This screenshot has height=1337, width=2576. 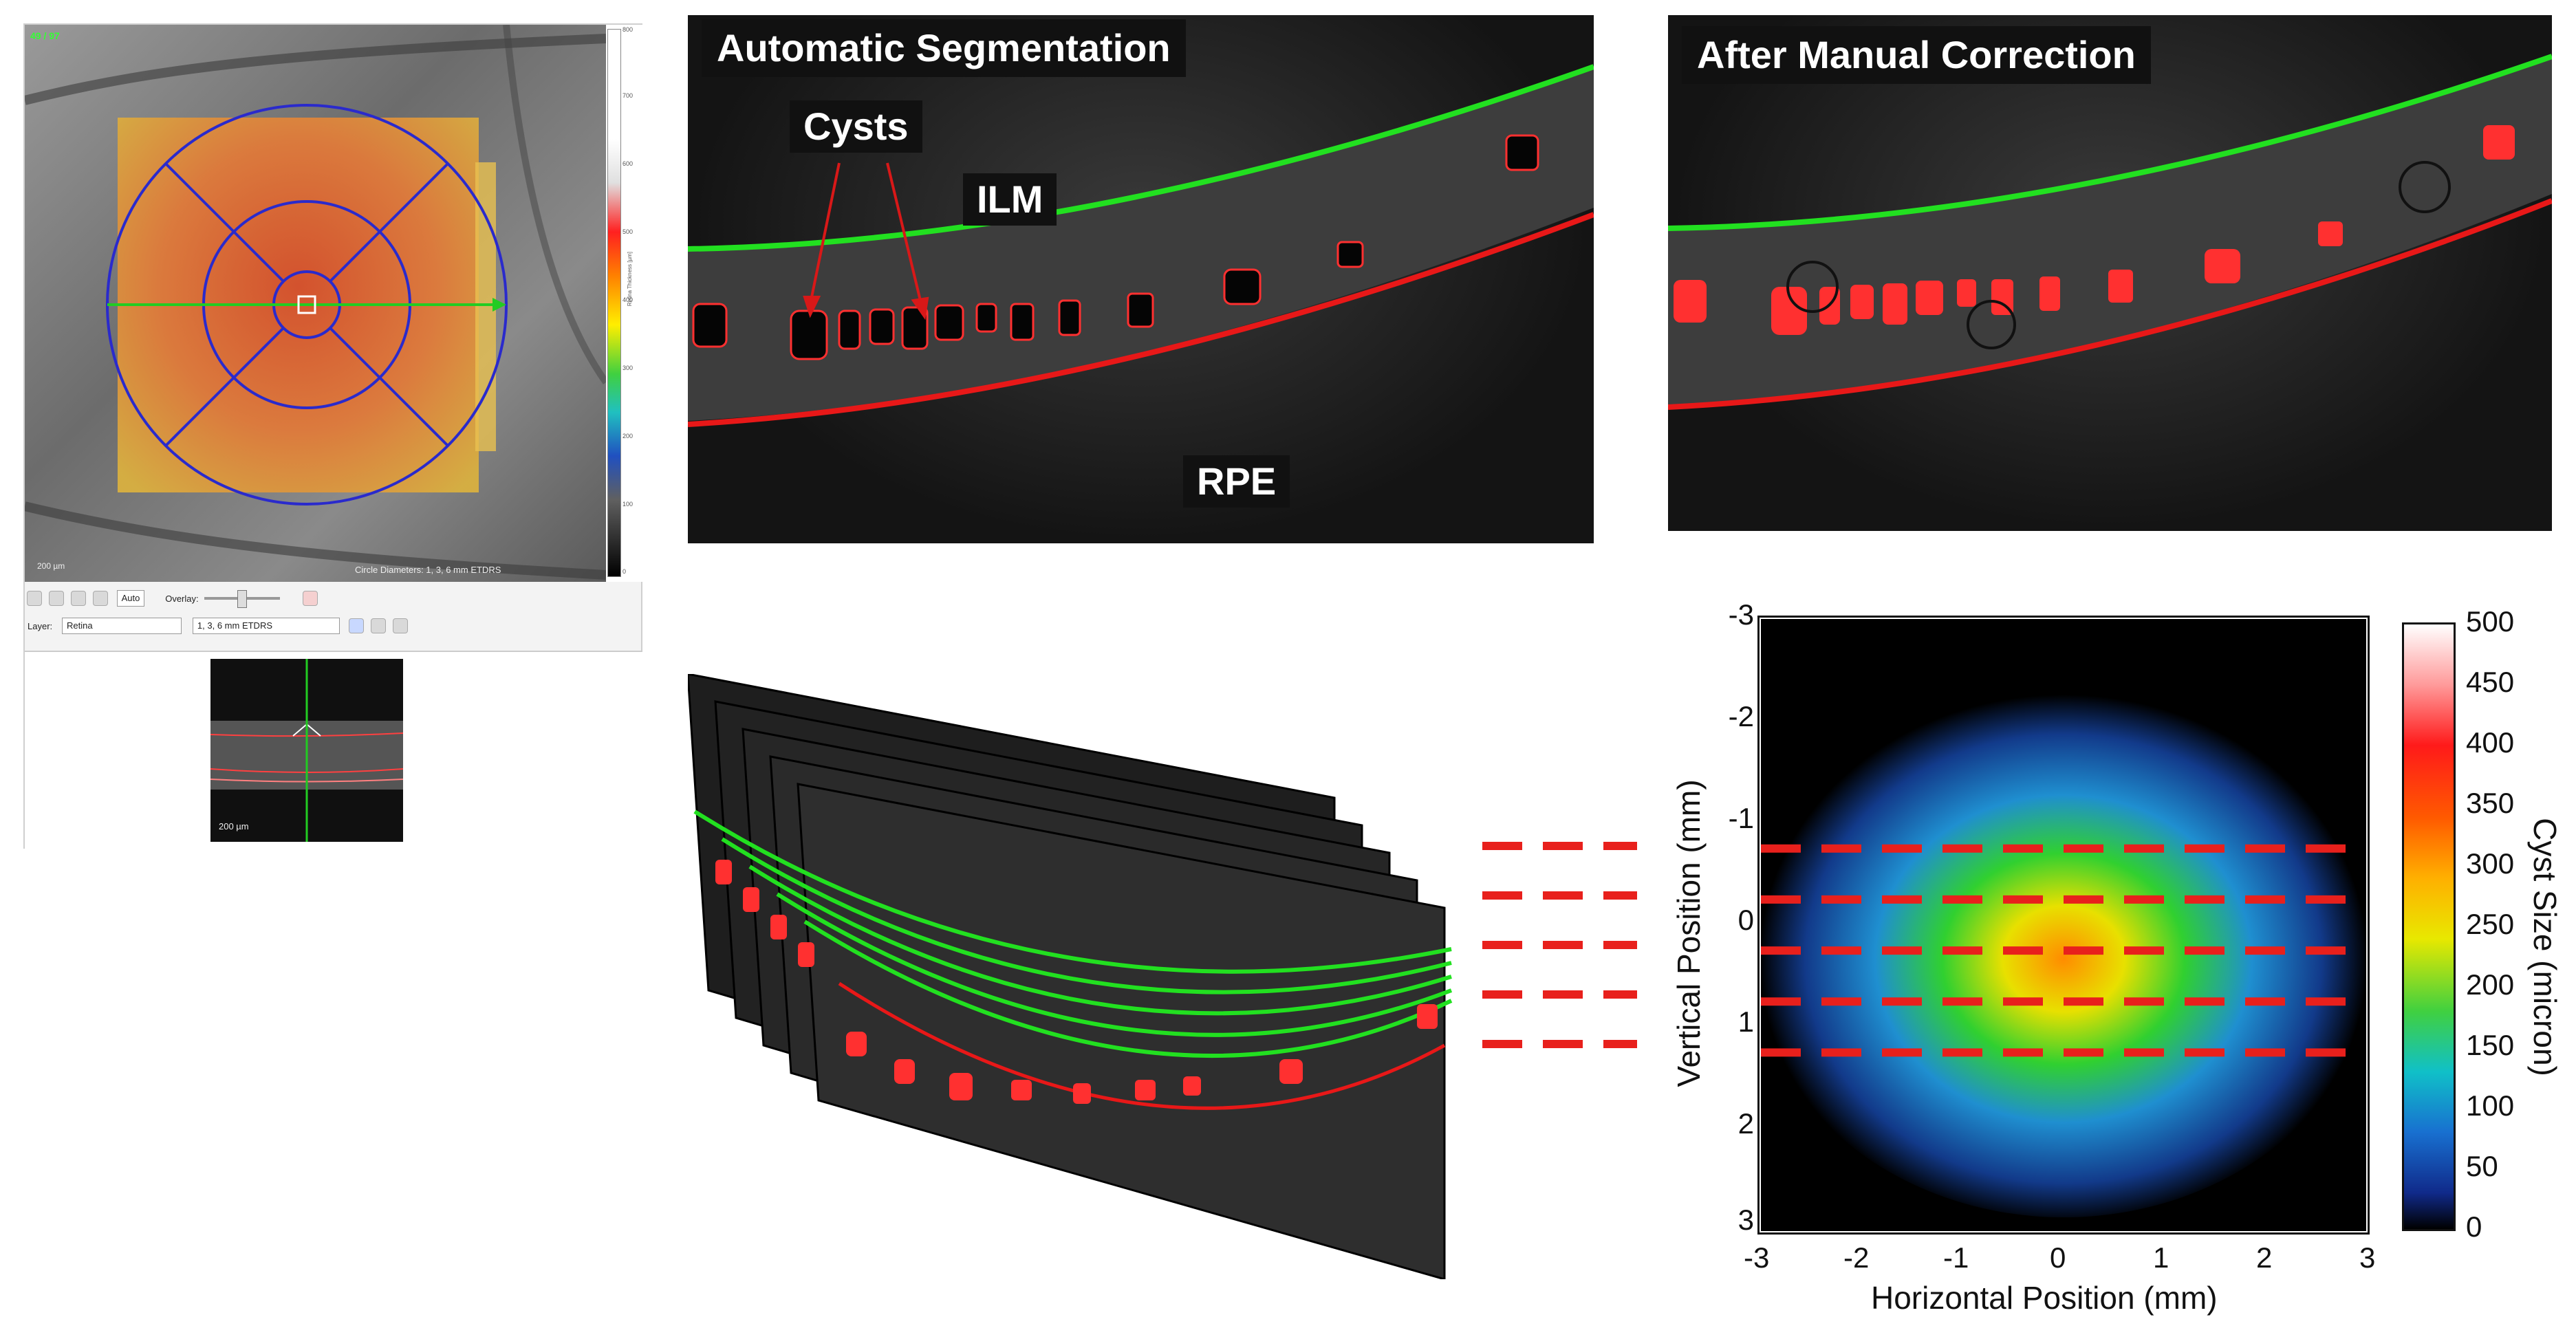 I want to click on cb-tick-200: 200, so click(x=628, y=436).